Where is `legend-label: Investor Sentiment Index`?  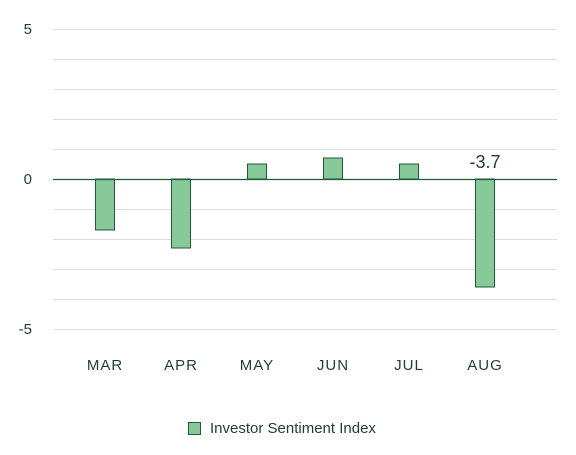 legend-label: Investor Sentiment Index is located at coordinates (293, 428).